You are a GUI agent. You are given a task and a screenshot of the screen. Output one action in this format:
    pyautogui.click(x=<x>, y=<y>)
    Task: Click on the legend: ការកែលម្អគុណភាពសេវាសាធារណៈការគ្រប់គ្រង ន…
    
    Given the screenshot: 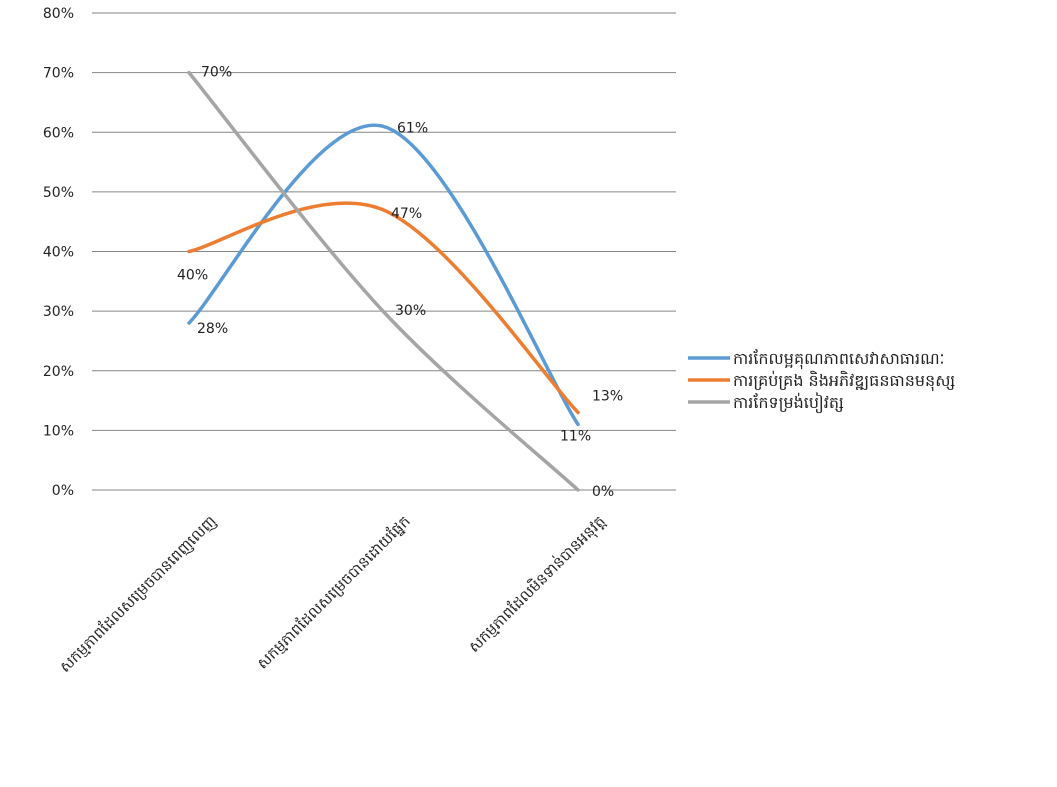 What is the action you would take?
    pyautogui.click(x=821, y=381)
    